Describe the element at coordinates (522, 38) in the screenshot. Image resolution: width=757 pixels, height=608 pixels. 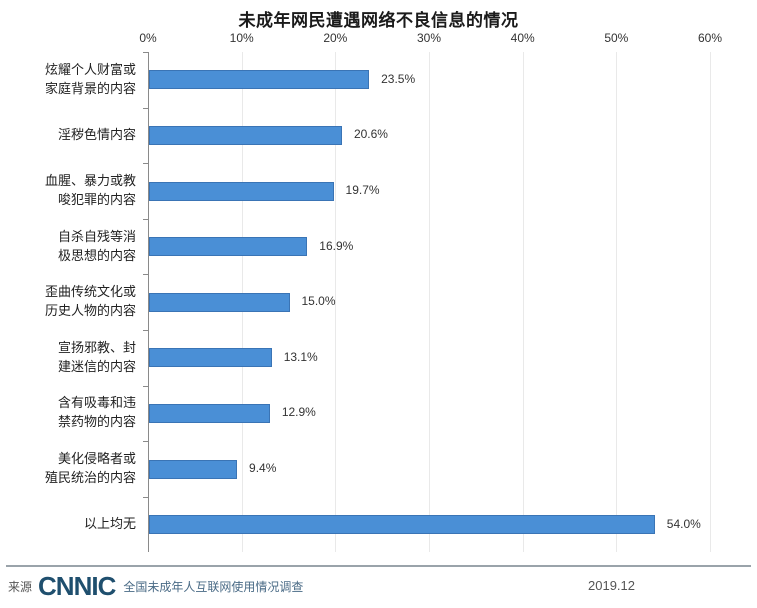
I see `x-tick-label: 40%` at that location.